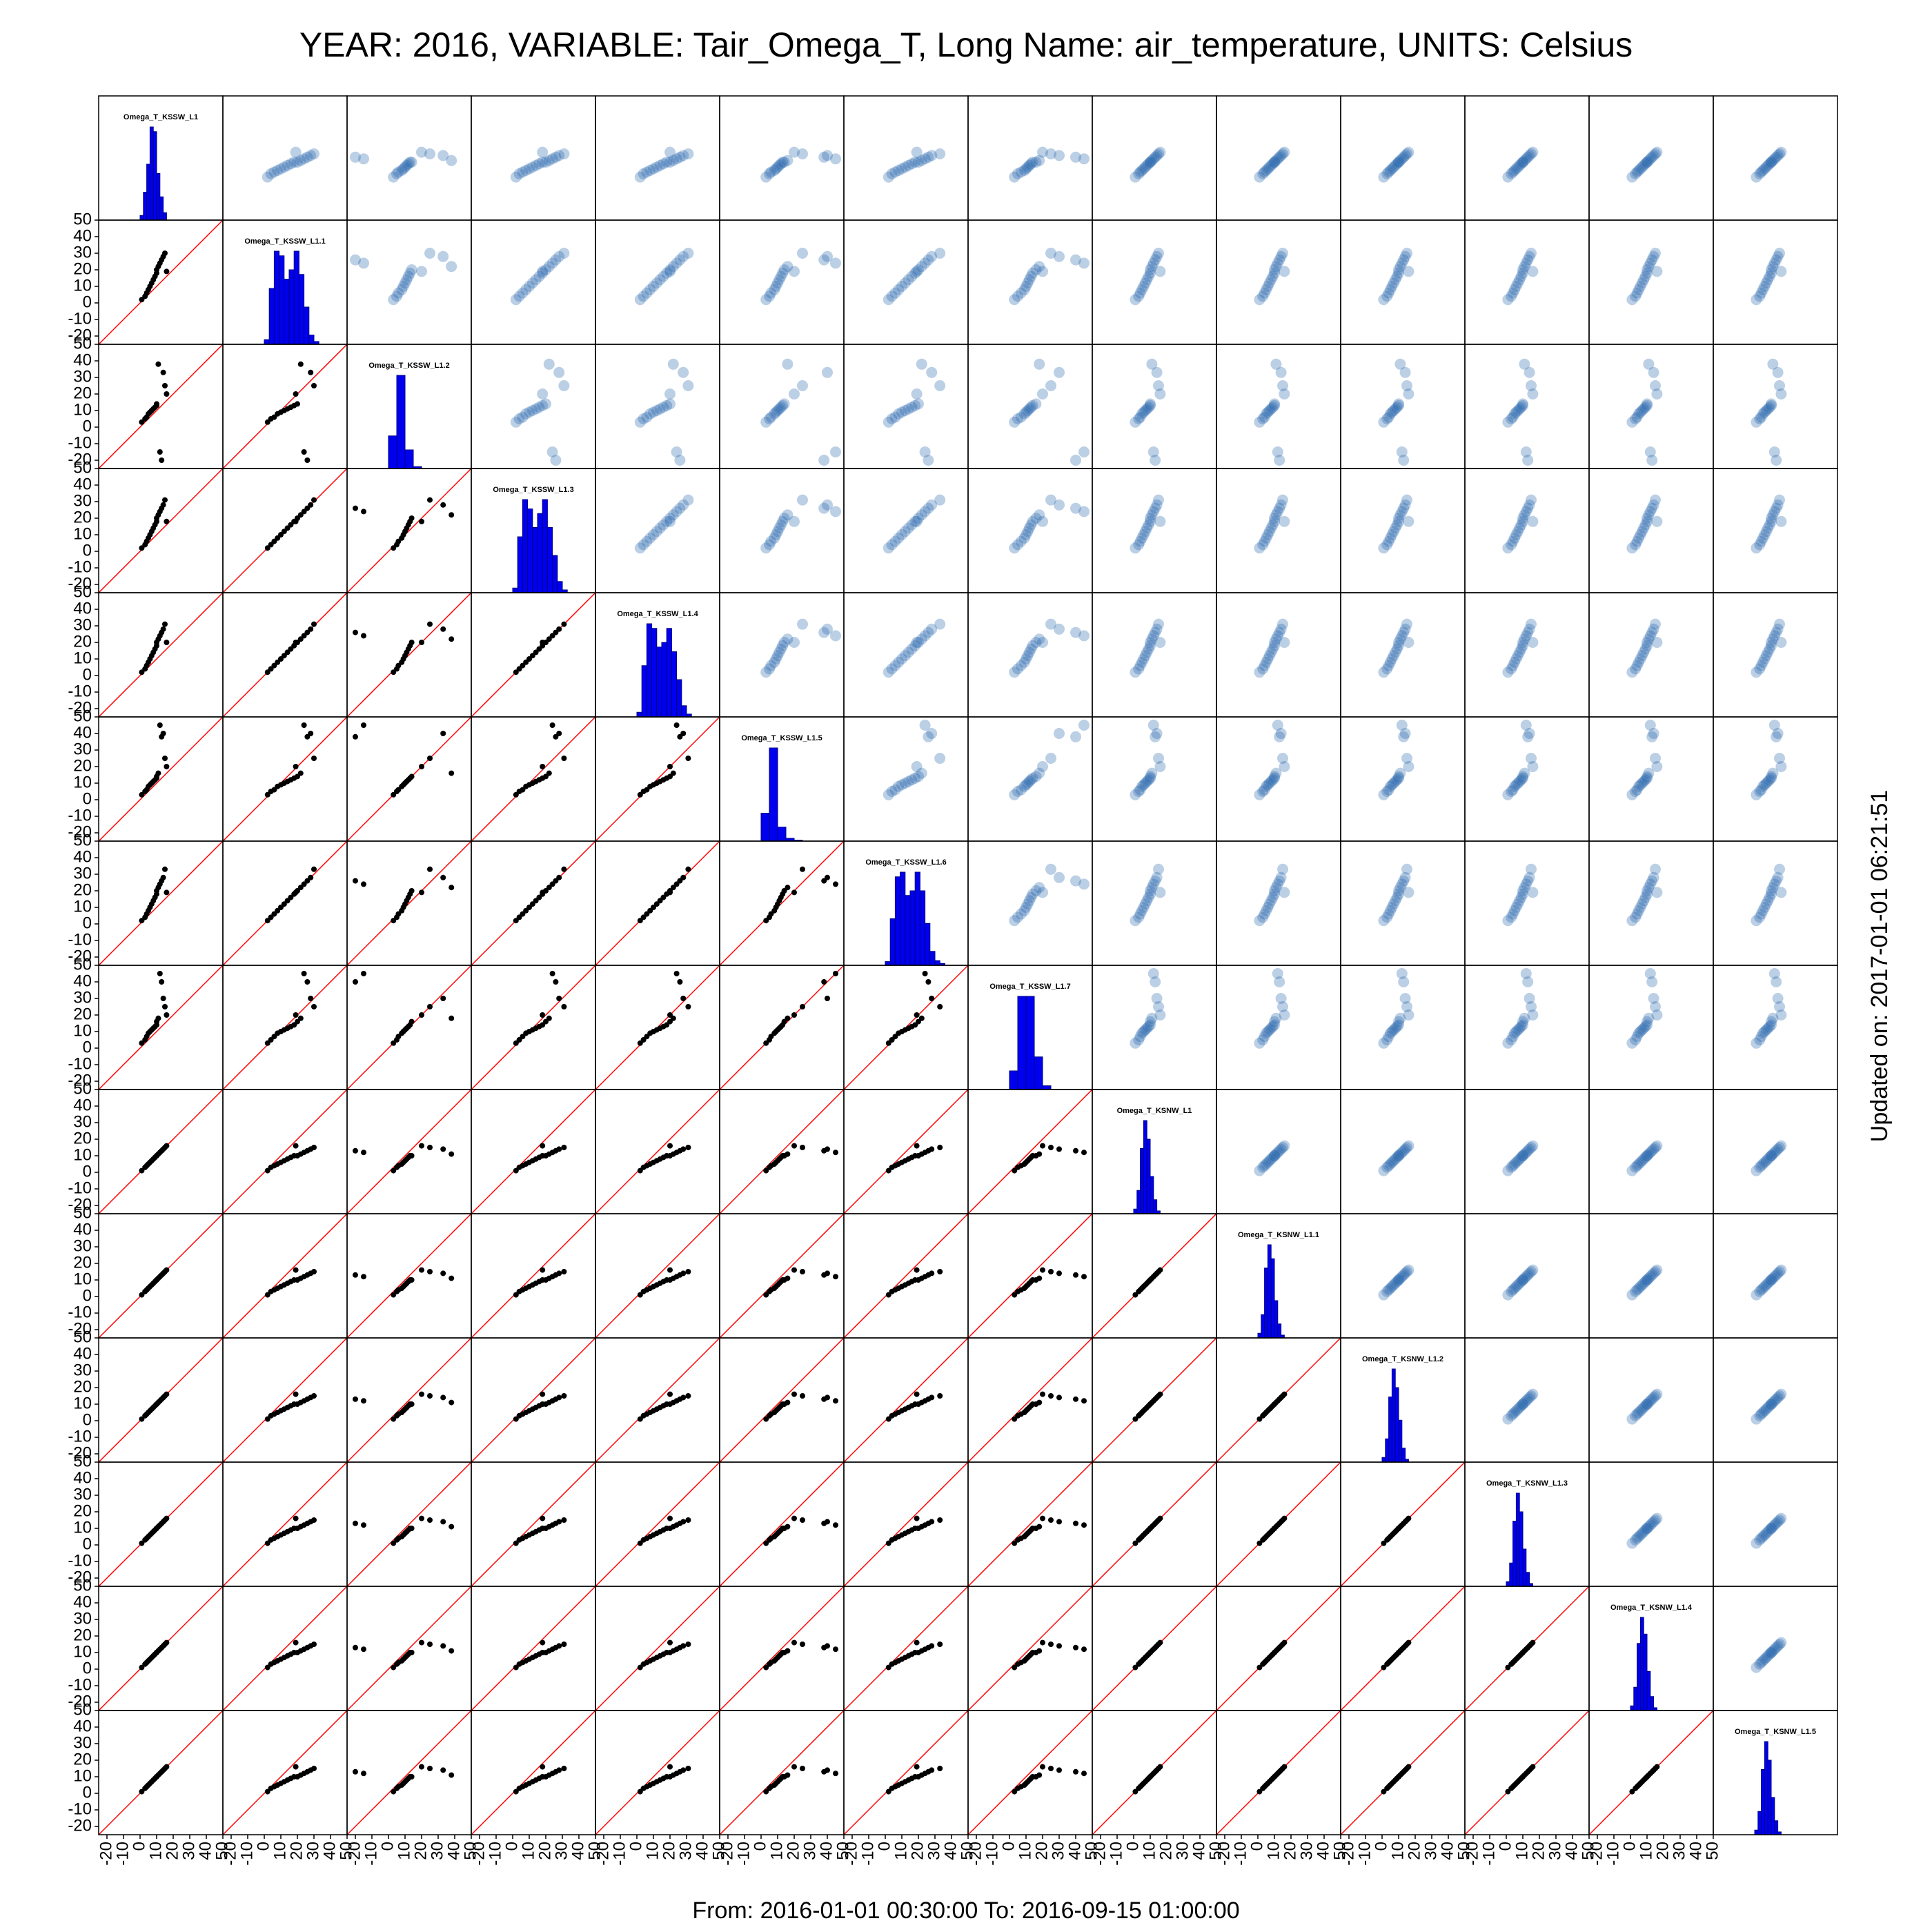  What do you see at coordinates (82, 1477) in the screenshot?
I see `y-tick-label: 40` at bounding box center [82, 1477].